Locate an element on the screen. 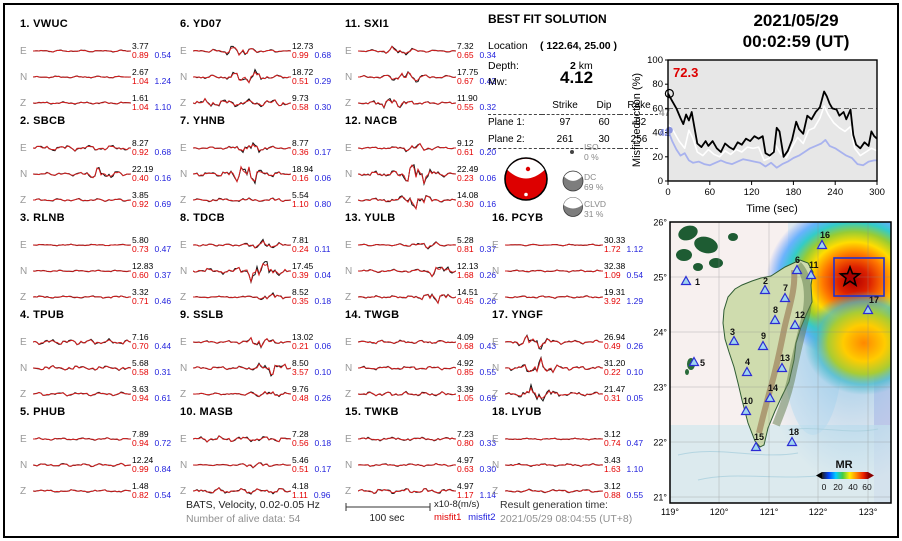  waveform-trace-yhnb-e is located at coordinates (242, 147).